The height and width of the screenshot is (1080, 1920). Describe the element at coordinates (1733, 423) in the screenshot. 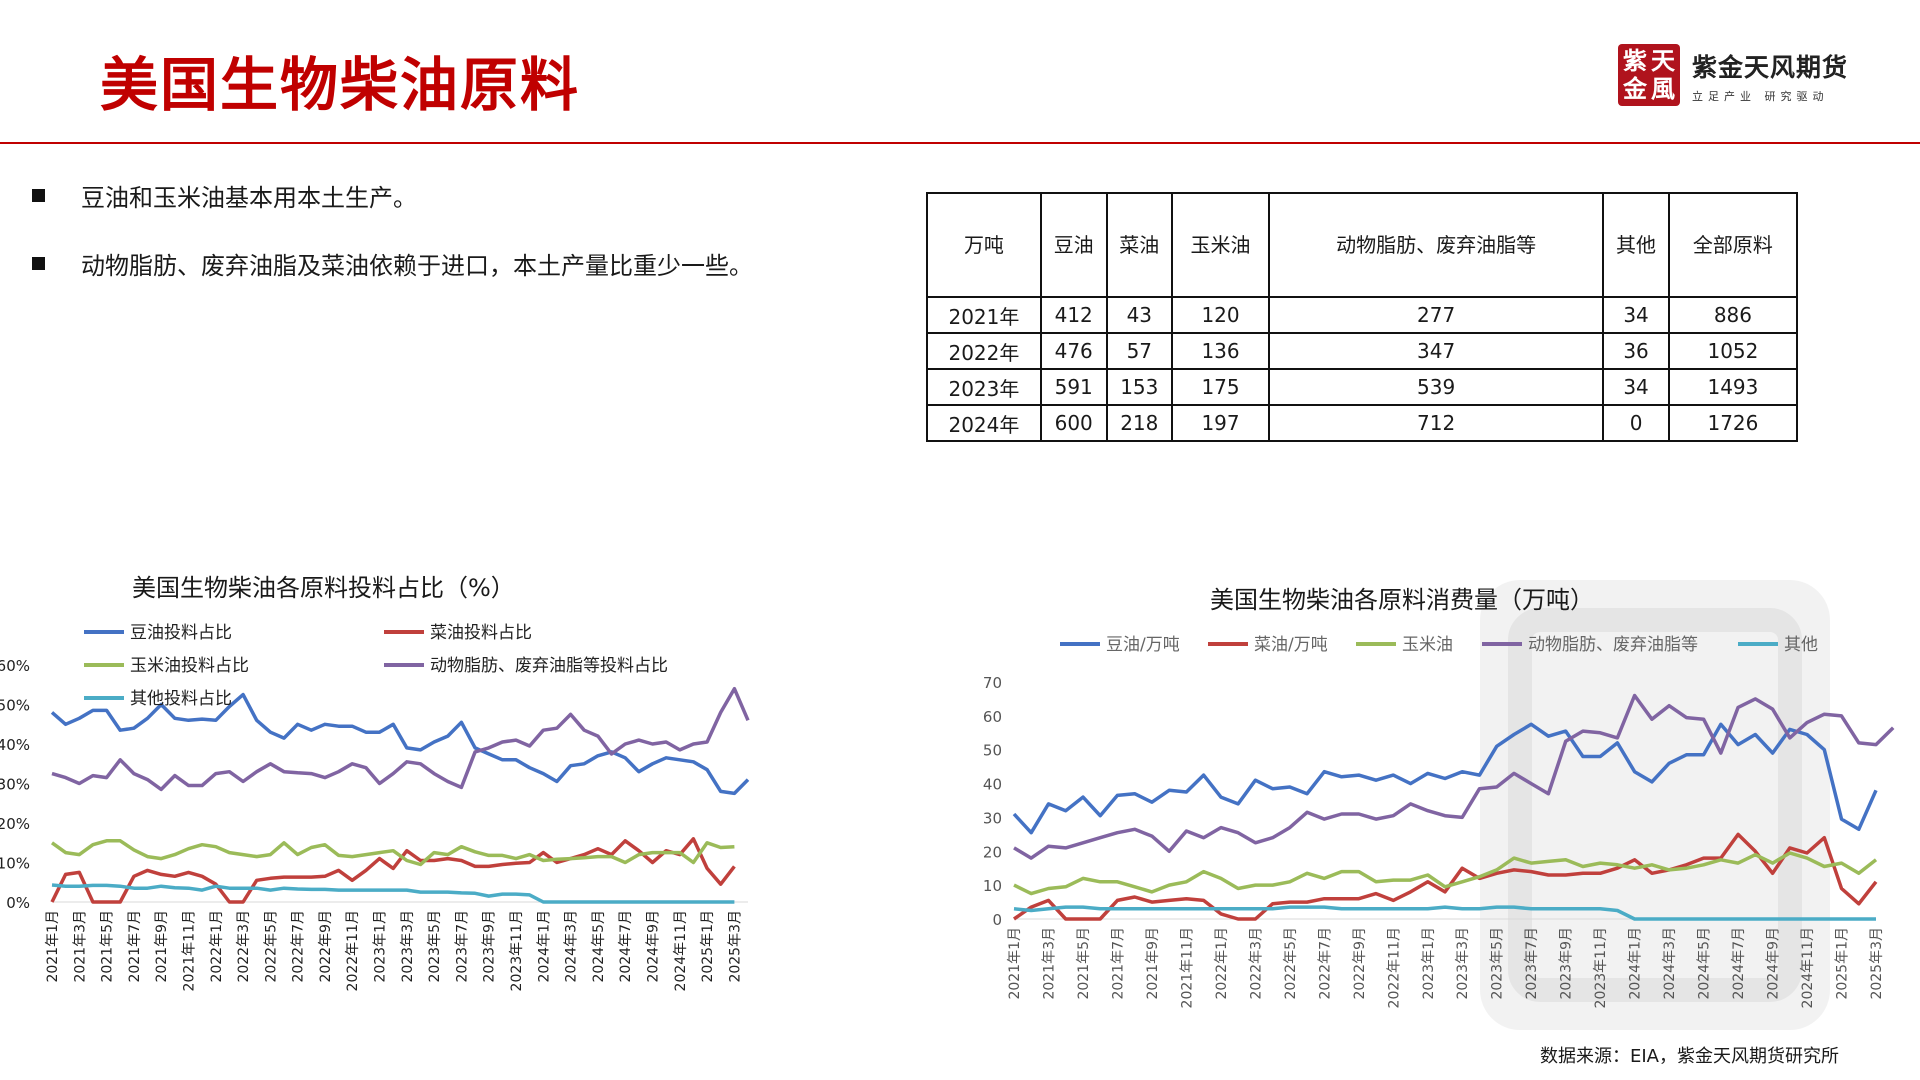

I see `table-cell: 1726` at that location.